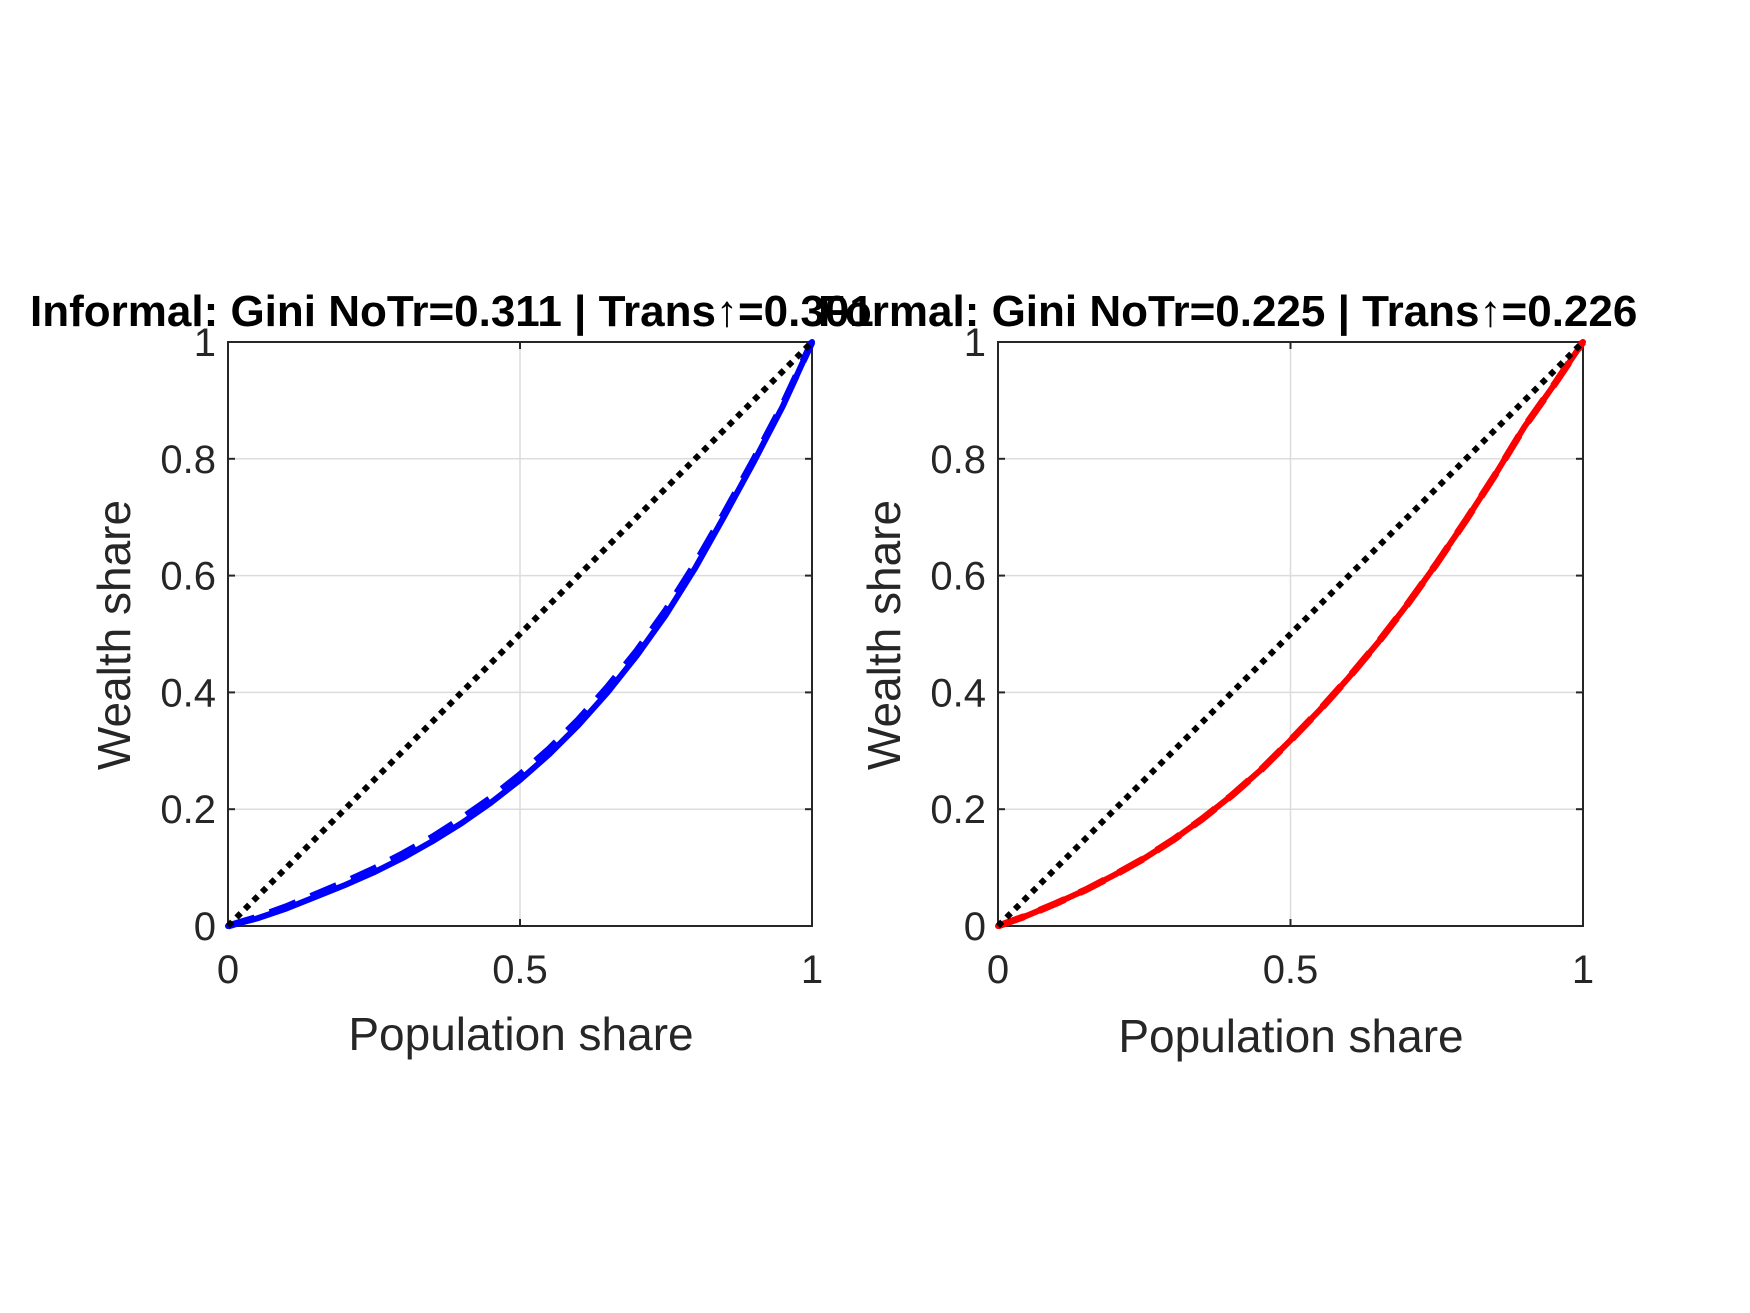 The image size is (1750, 1313). Describe the element at coordinates (958, 810) in the screenshot. I see `formal-y-tick-label-1: 0.2` at that location.